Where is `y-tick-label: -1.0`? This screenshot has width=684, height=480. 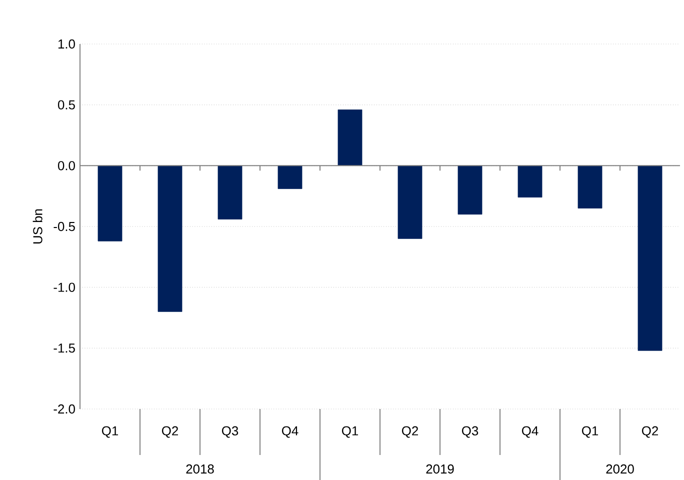 y-tick-label: -1.0 is located at coordinates (64, 287).